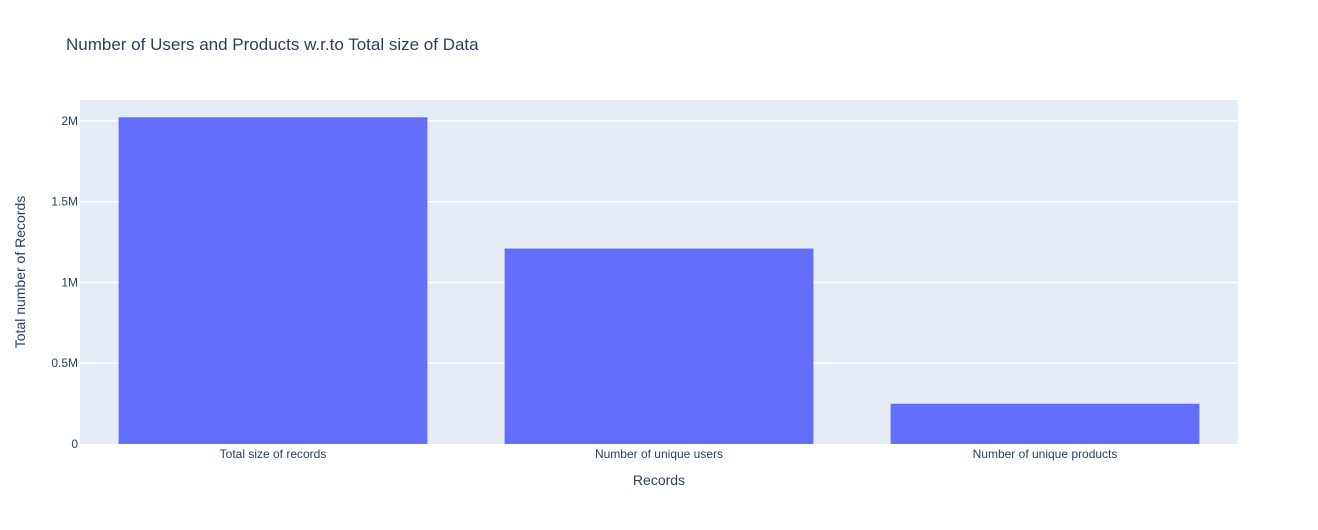 This screenshot has width=1318, height=530. I want to click on y-tick-label: 1.5M, so click(64, 202).